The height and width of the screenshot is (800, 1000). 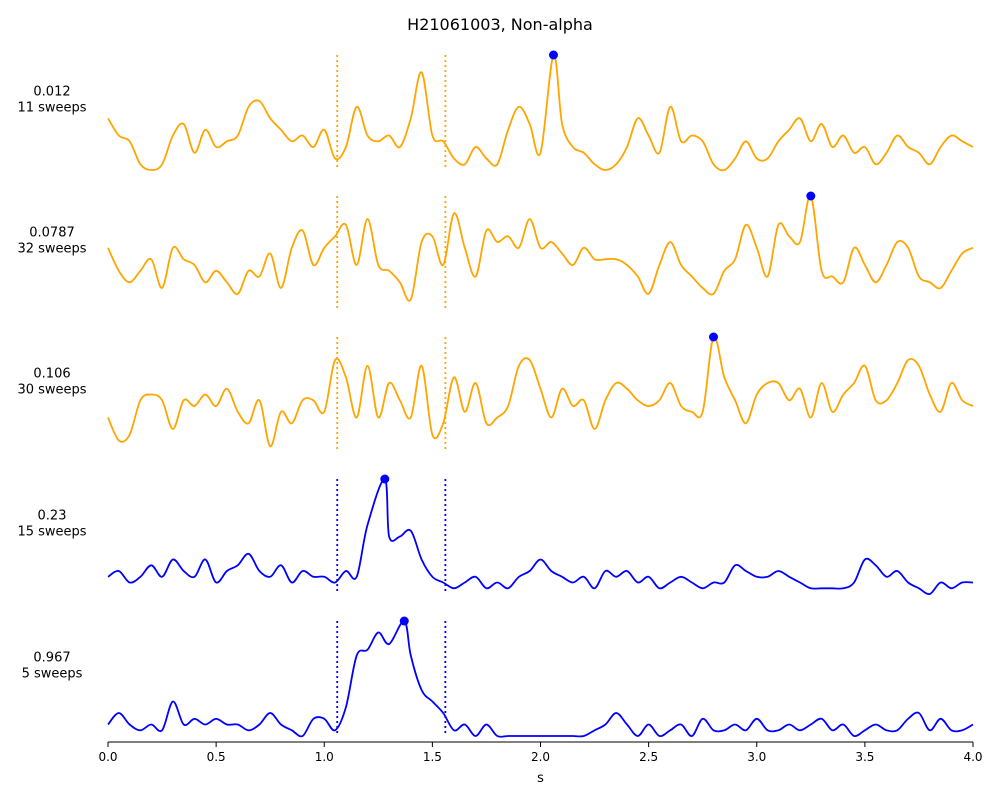 What do you see at coordinates (51, 248) in the screenshot?
I see `row-label-sweeps: 32 sweeps` at bounding box center [51, 248].